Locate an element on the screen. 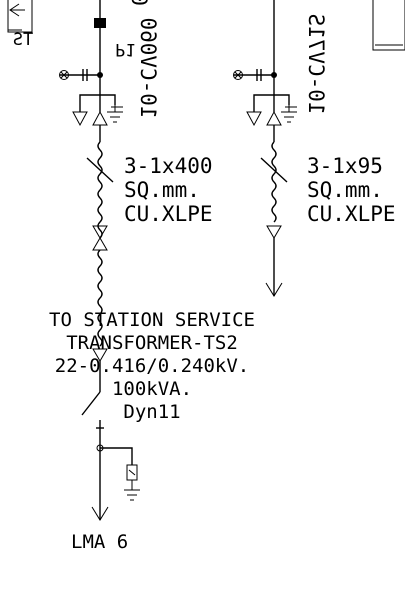  transformer-arrow is located at coordinates (274, 289).